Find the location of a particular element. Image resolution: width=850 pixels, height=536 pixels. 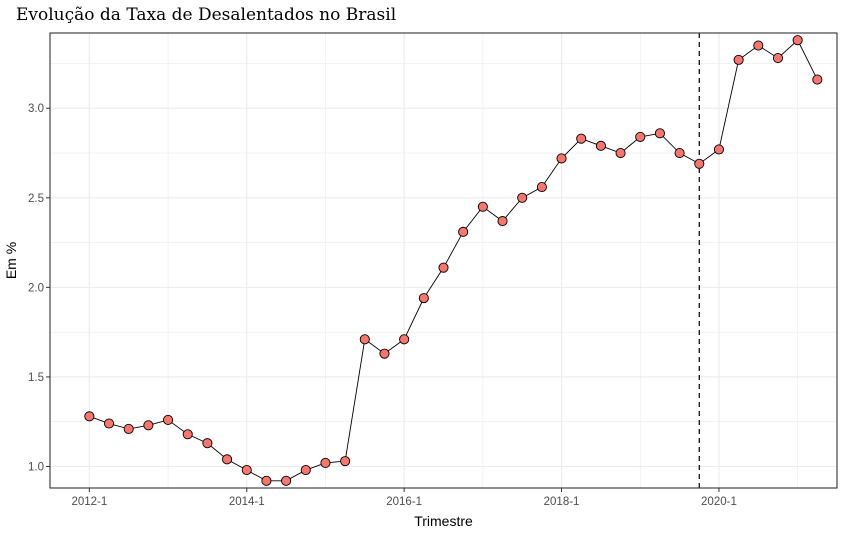

x-axis-title: Trimestre is located at coordinates (443, 521).